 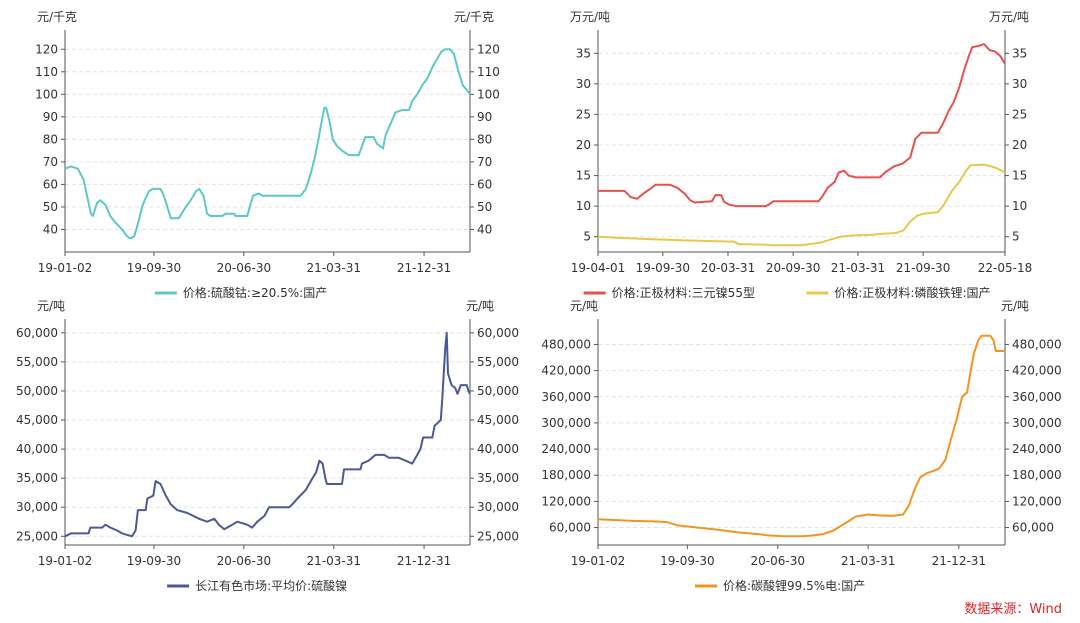 What do you see at coordinates (1019, 53) in the screenshot?
I see `y-tick-label-right: 35` at bounding box center [1019, 53].